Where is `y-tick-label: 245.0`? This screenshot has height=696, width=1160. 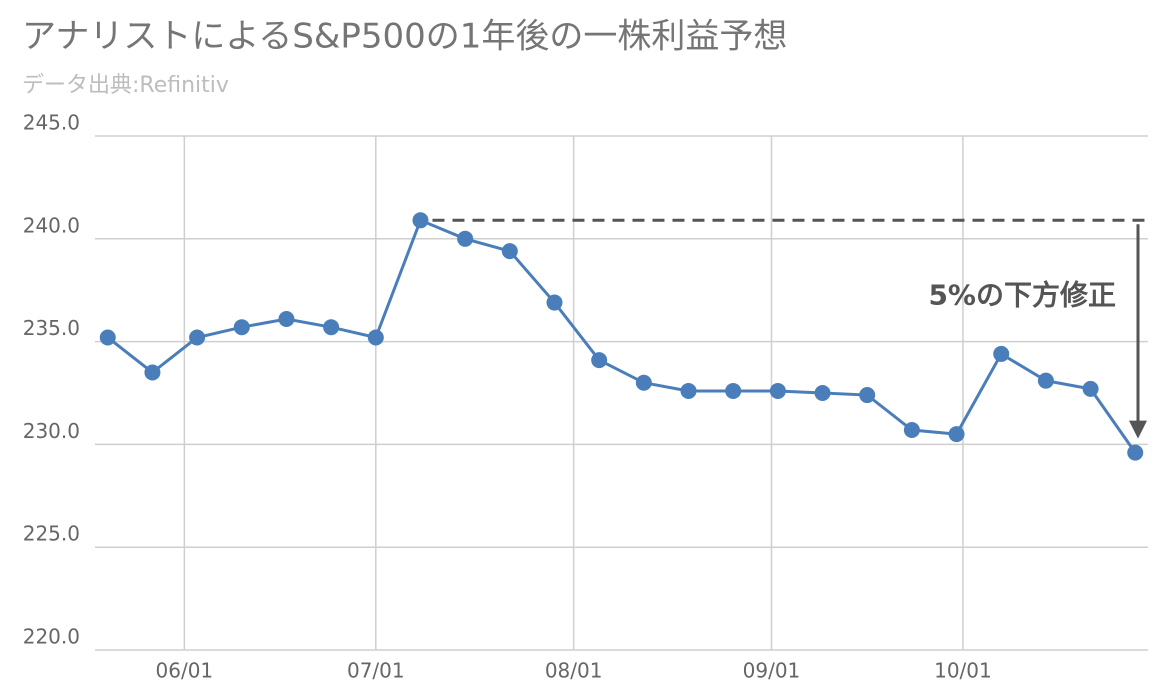 y-tick-label: 245.0 is located at coordinates (51, 123).